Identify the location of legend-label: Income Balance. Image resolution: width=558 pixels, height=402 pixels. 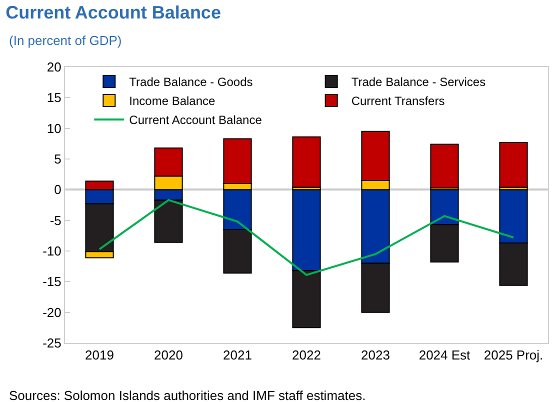
(172, 101).